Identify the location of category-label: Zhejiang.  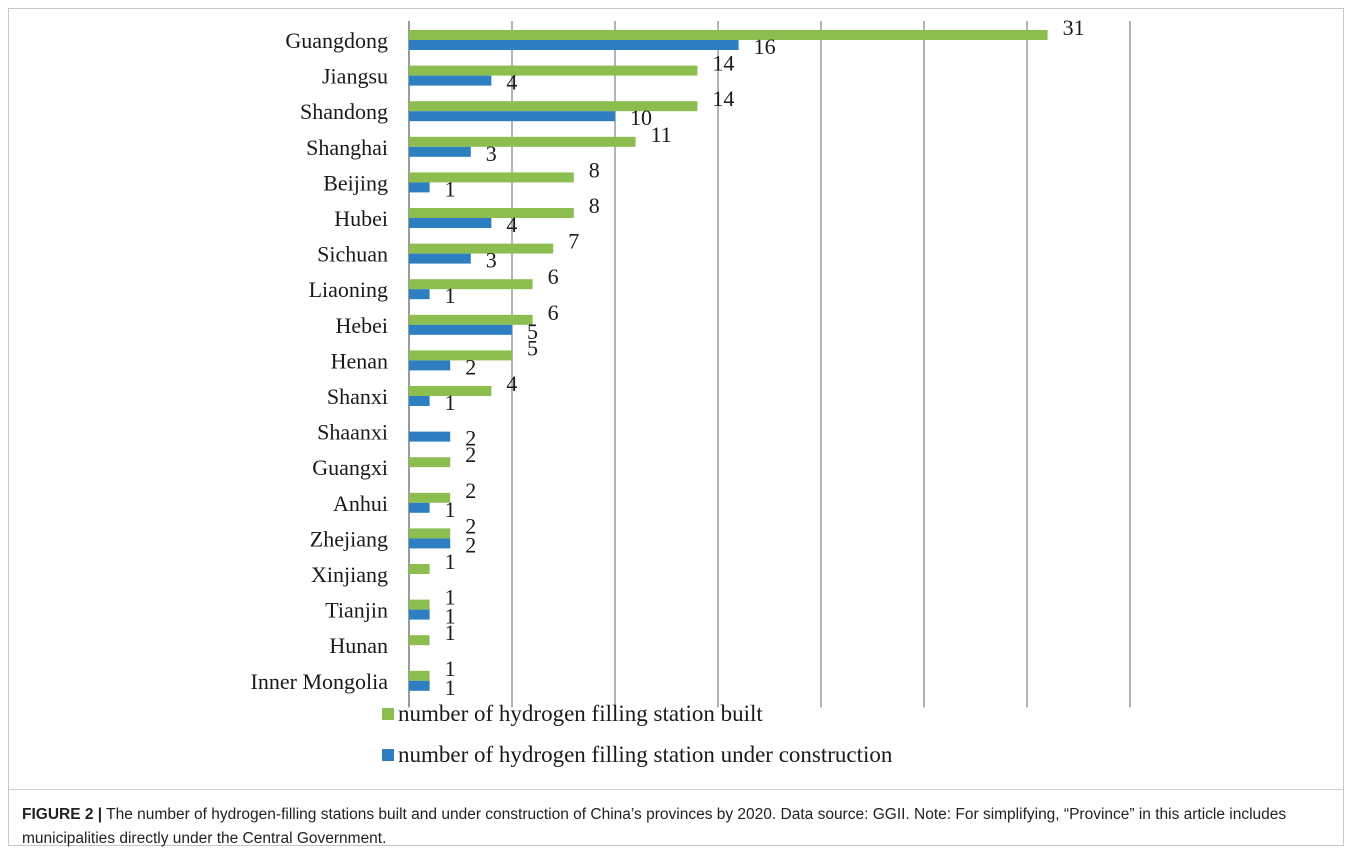
(349, 538).